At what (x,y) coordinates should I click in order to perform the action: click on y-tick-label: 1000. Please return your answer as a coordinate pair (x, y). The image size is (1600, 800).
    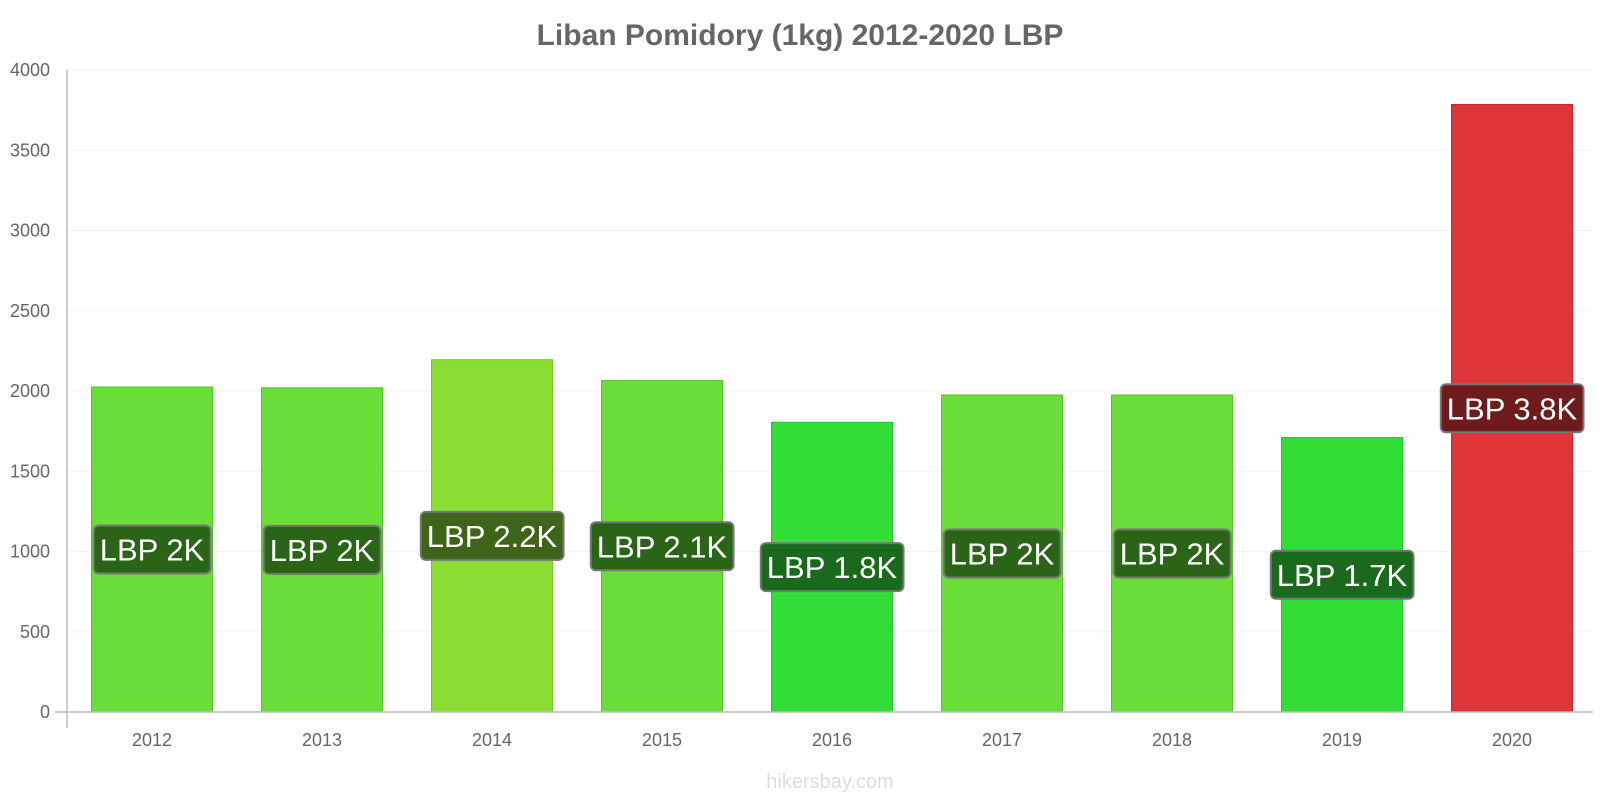
    Looking at the image, I should click on (30, 552).